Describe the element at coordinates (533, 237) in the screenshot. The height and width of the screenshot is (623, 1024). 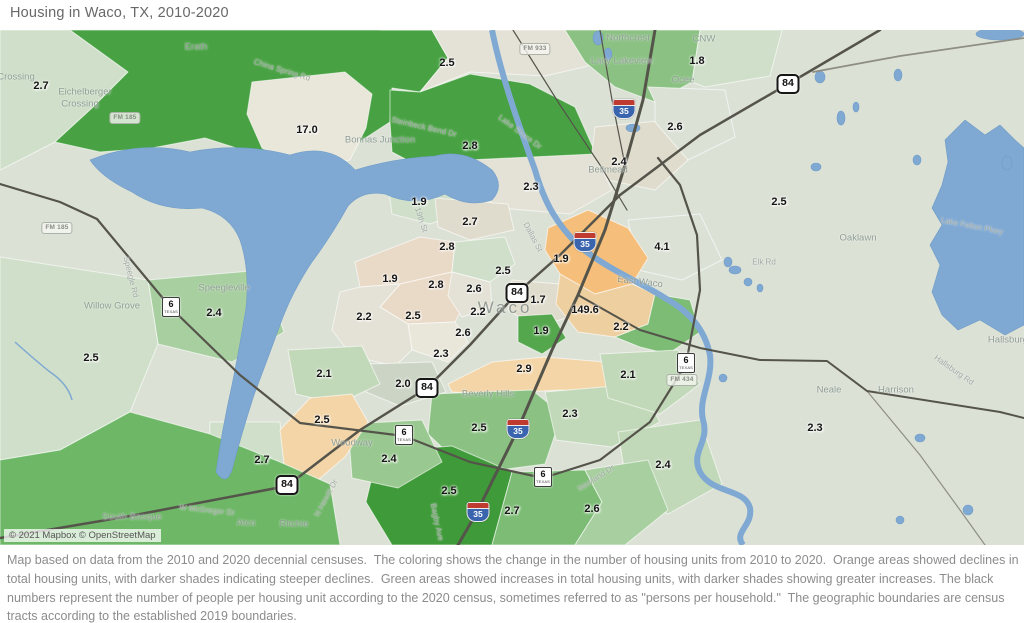
I see `road-label: Dallas St` at that location.